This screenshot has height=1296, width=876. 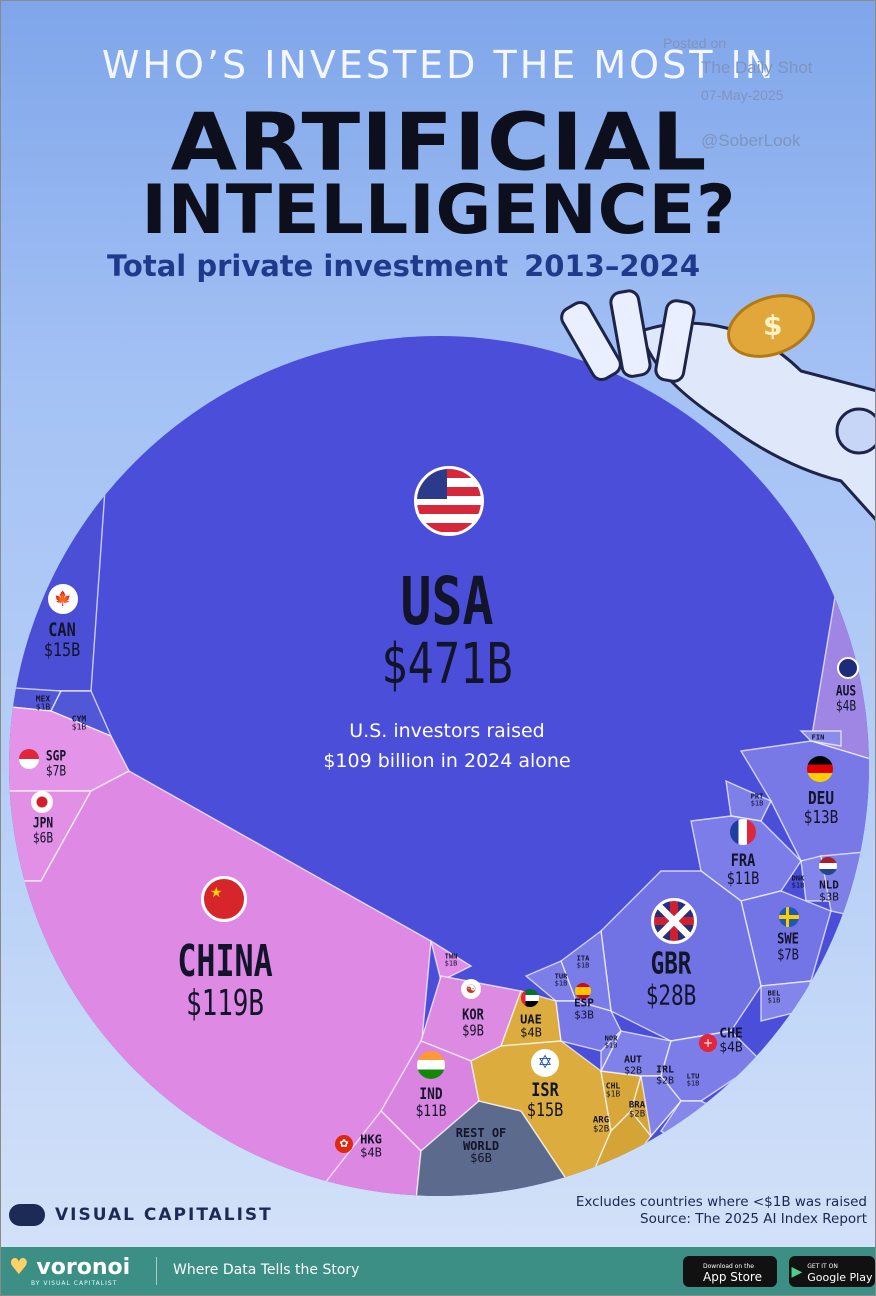 What do you see at coordinates (431, 1110) in the screenshot?
I see `ind-value: $11B` at bounding box center [431, 1110].